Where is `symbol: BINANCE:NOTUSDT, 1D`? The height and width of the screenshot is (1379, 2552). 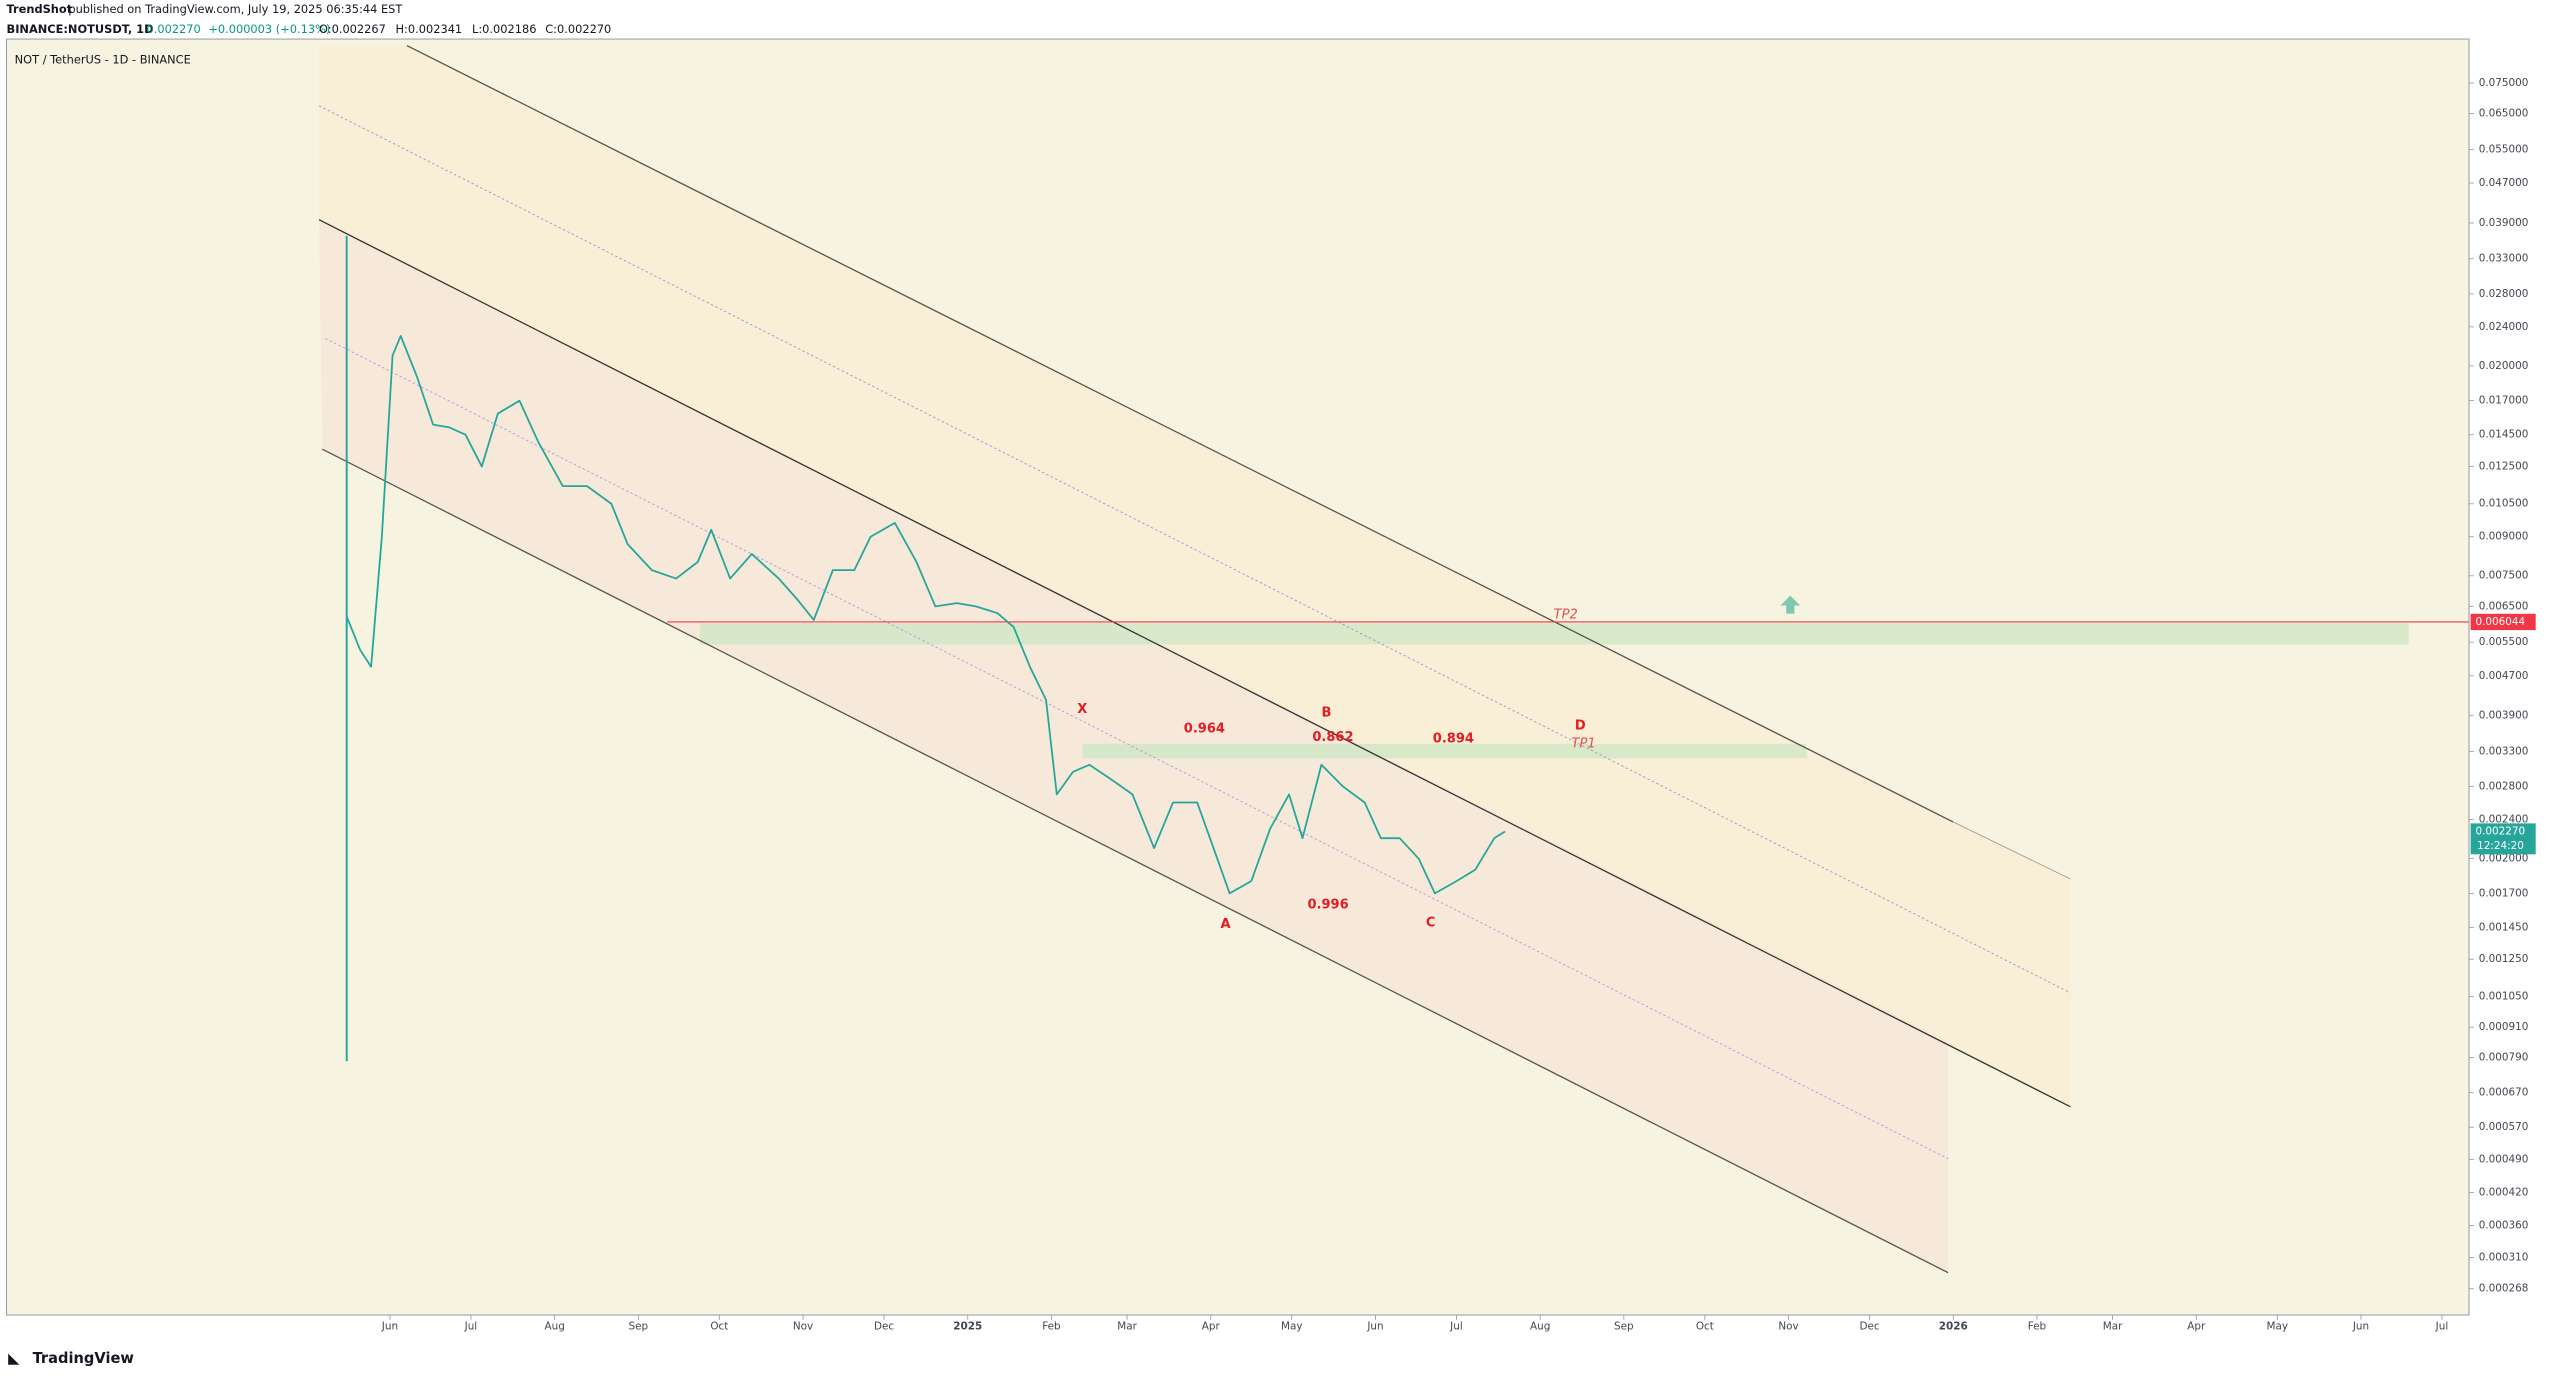
symbol: BINANCE:NOTUSDT, 1D is located at coordinates (80, 29).